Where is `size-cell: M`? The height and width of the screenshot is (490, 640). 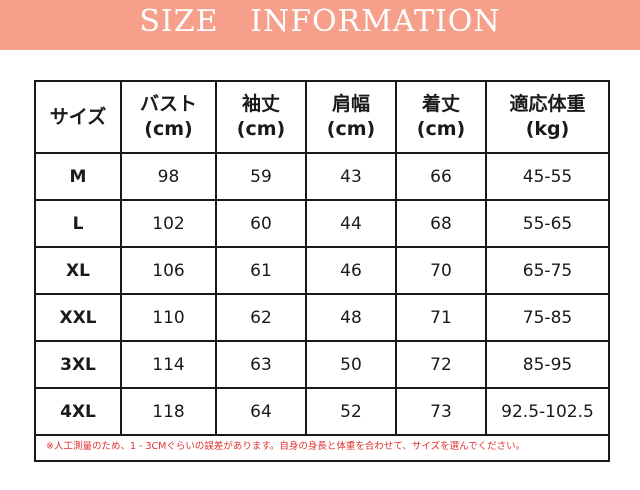
size-cell: M is located at coordinates (79, 176).